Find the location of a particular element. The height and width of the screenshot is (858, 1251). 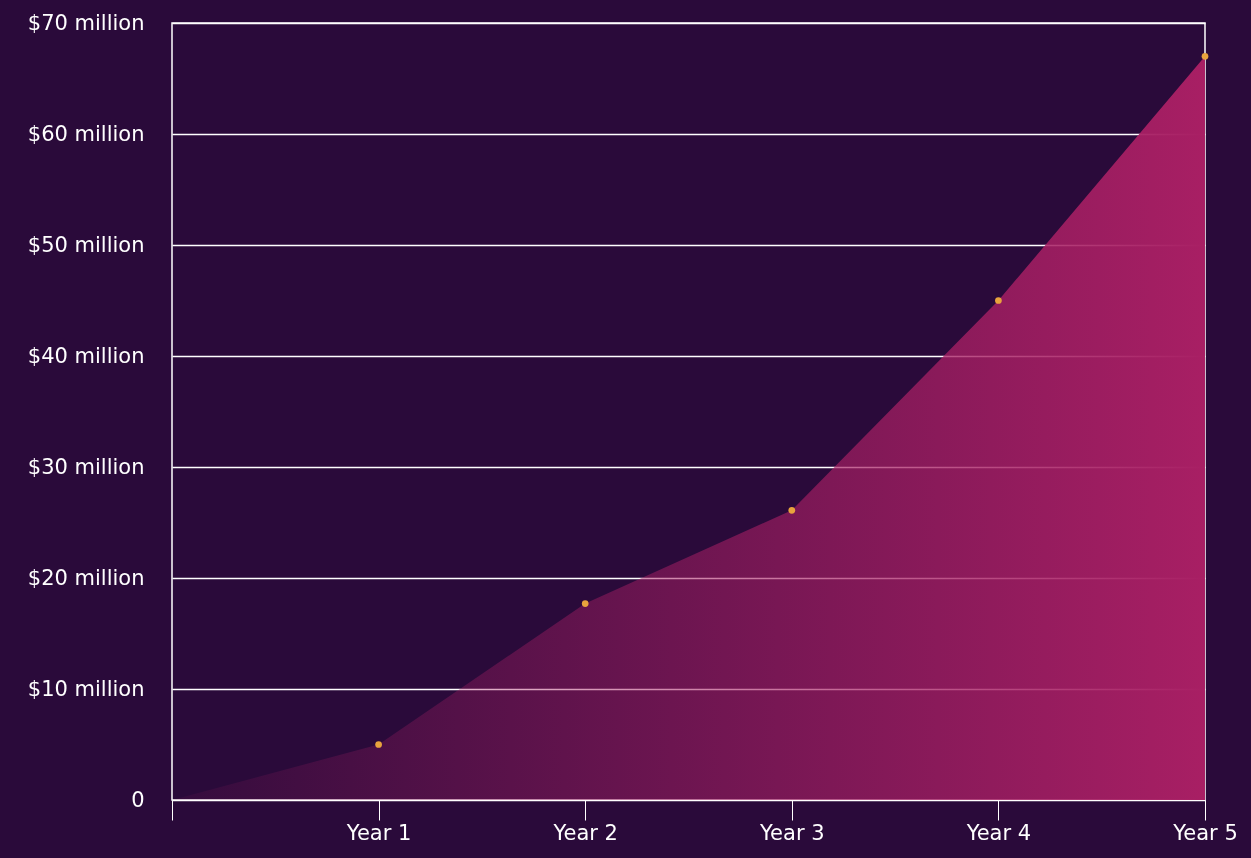

y-tick-label: 0 is located at coordinates (138, 799).